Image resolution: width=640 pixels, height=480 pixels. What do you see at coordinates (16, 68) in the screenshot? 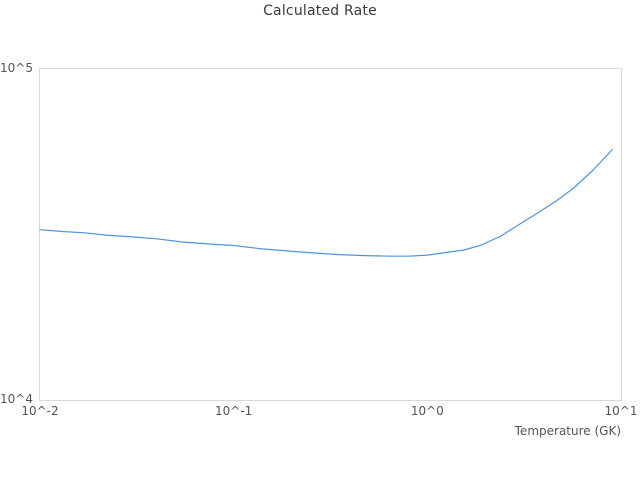
I see `y-tick-label: 10^5` at bounding box center [16, 68].